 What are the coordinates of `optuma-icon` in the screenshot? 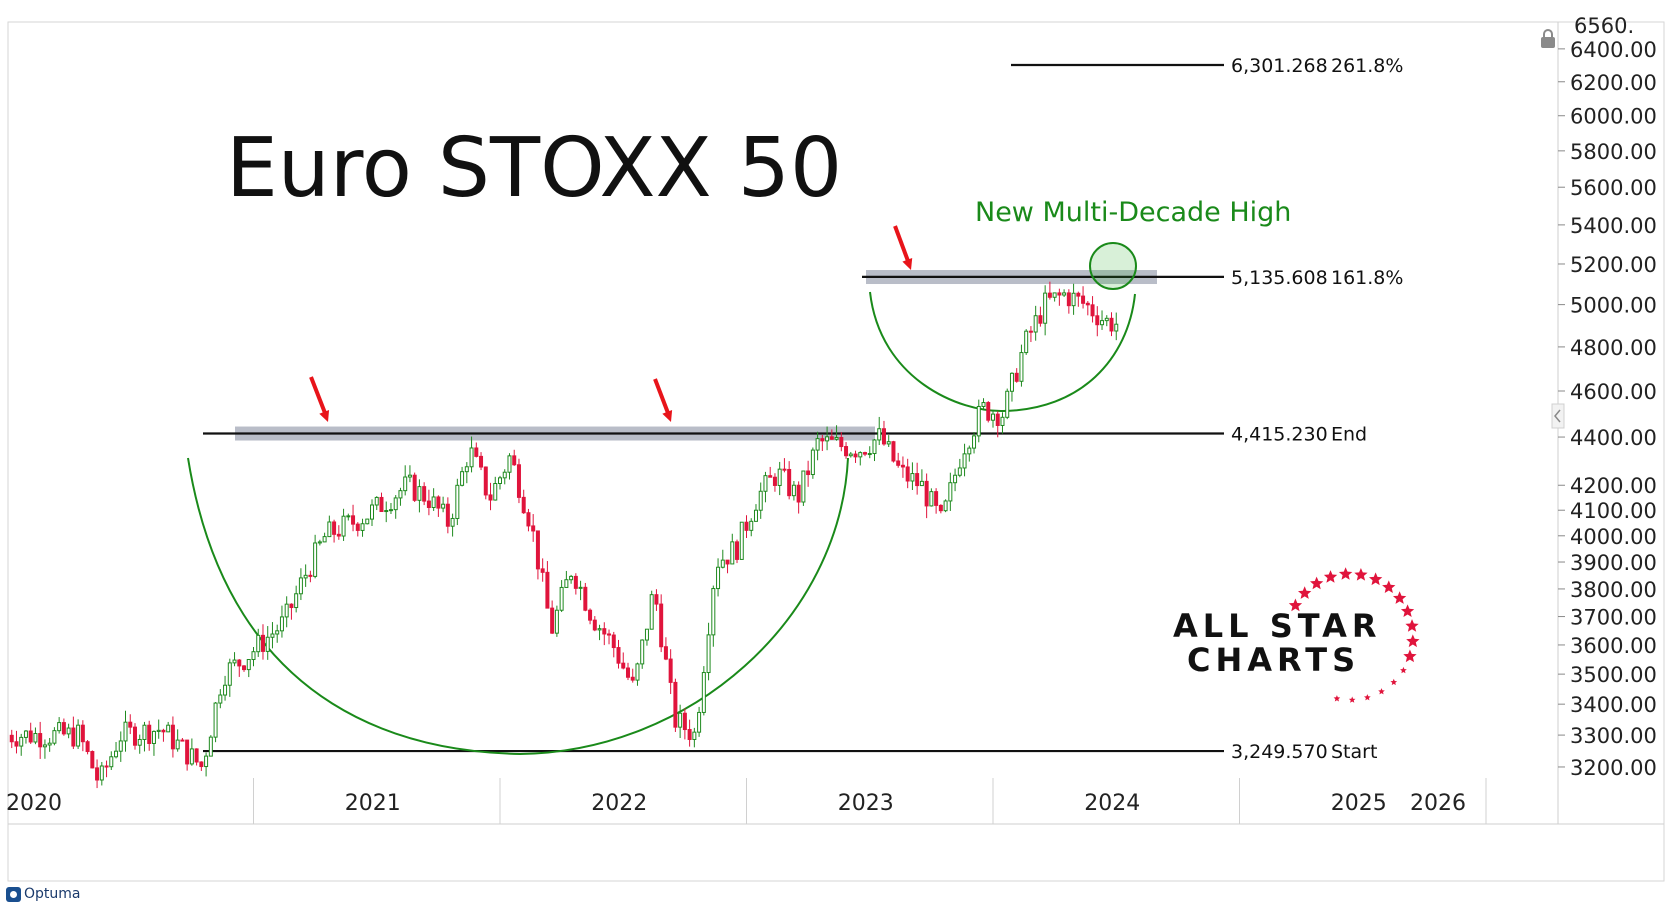 It's located at (13, 894).